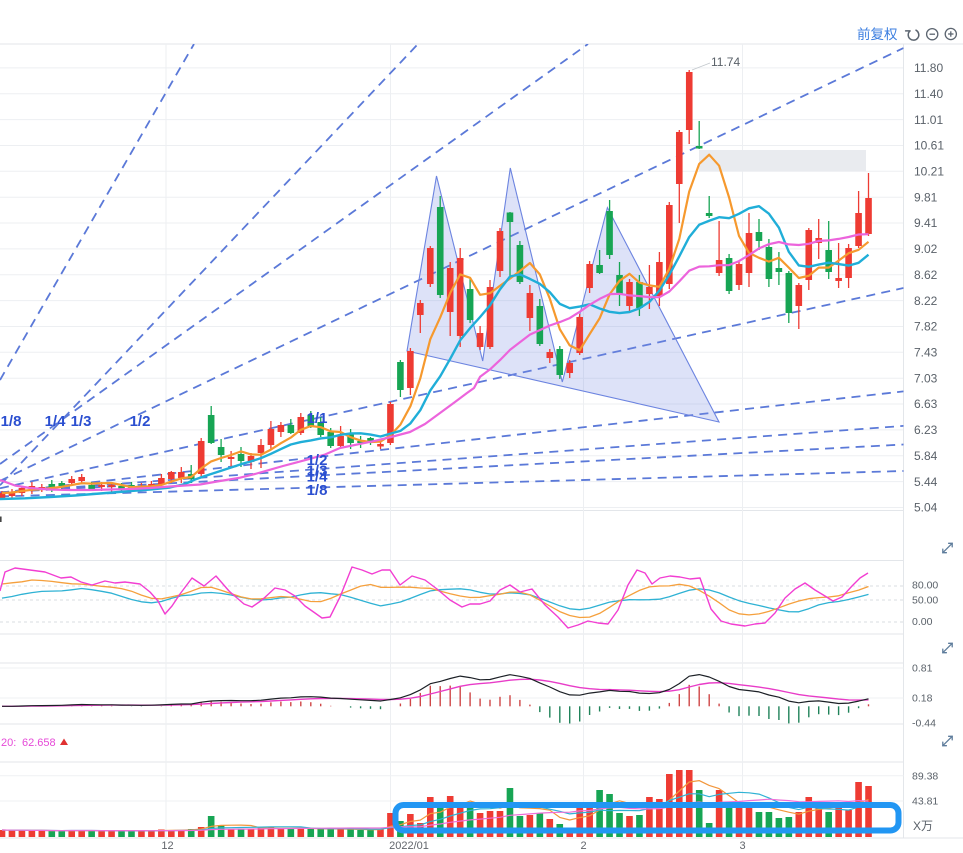 This screenshot has height=853, width=963. Describe the element at coordinates (929, 146) in the screenshot. I see `svg-text: 10.61` at that location.